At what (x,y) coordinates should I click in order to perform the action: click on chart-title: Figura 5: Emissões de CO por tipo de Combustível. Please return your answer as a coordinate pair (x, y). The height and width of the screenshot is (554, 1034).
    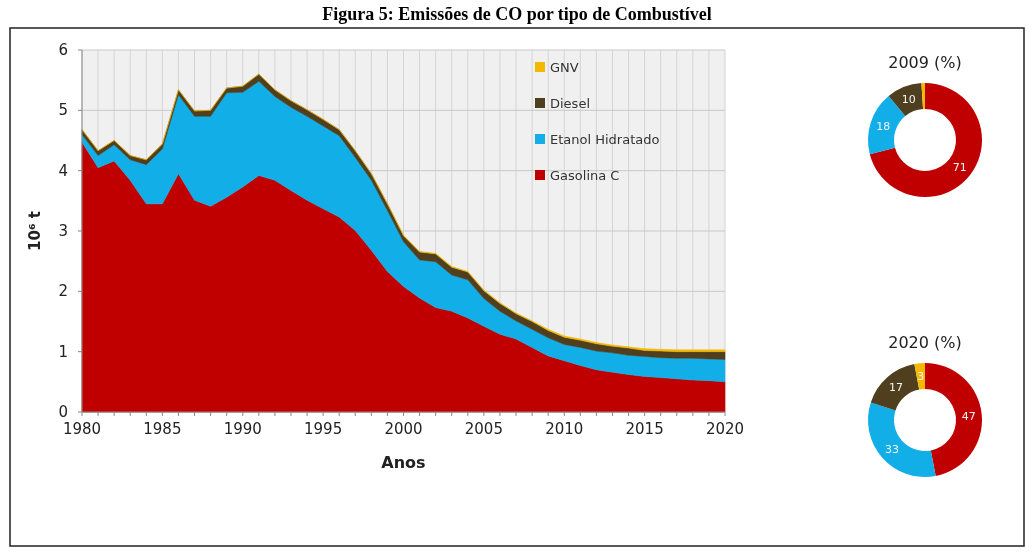
    Looking at the image, I should click on (517, 14).